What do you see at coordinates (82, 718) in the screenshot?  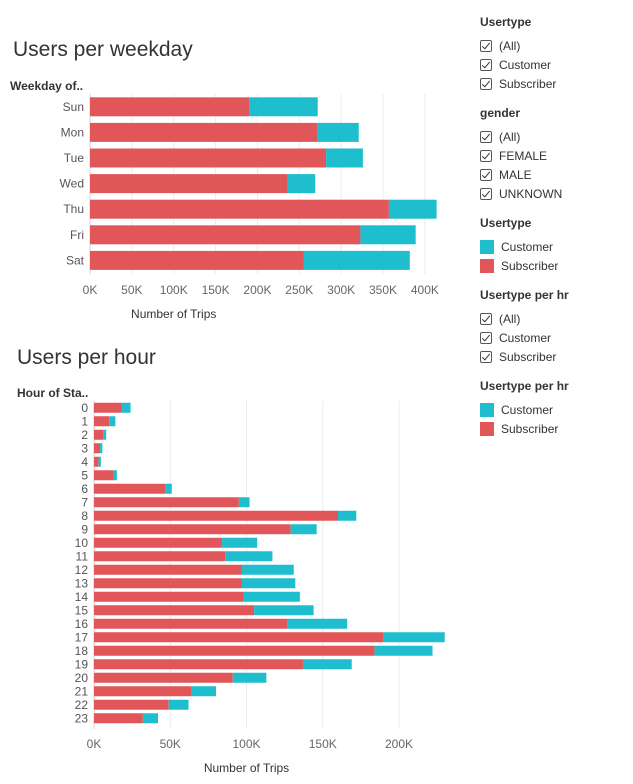 I see `hour-category-label: 23` at bounding box center [82, 718].